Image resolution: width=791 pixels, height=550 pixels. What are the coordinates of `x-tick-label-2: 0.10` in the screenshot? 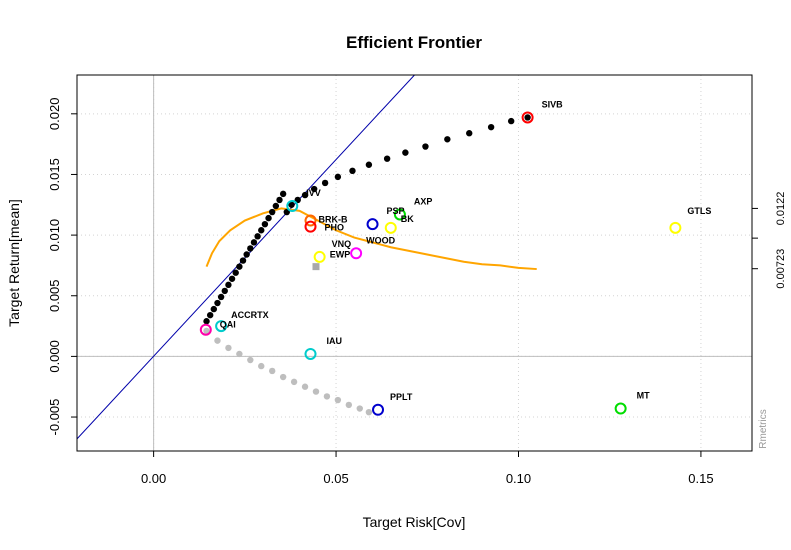 It's located at (518, 478).